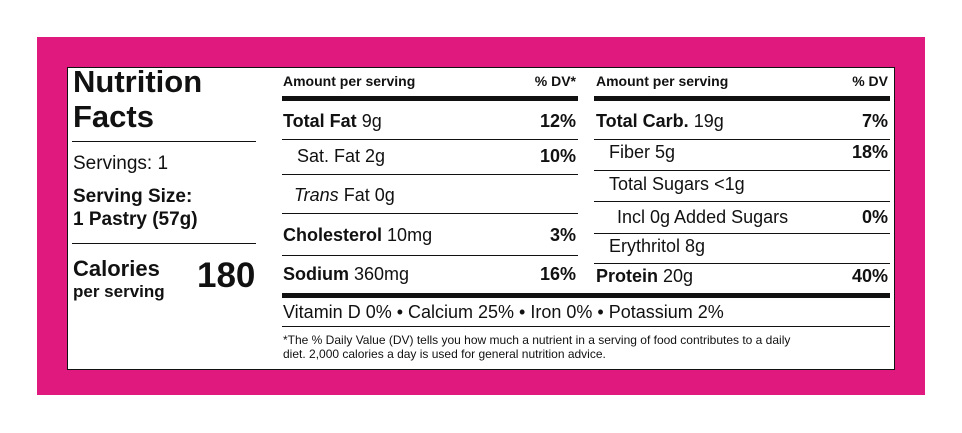  Describe the element at coordinates (369, 195) in the screenshot. I see `nutrient-amount: Fat 0g` at that location.